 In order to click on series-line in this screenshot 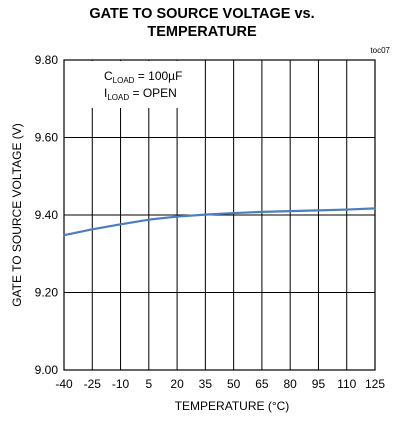, I will do `click(219, 222)`.